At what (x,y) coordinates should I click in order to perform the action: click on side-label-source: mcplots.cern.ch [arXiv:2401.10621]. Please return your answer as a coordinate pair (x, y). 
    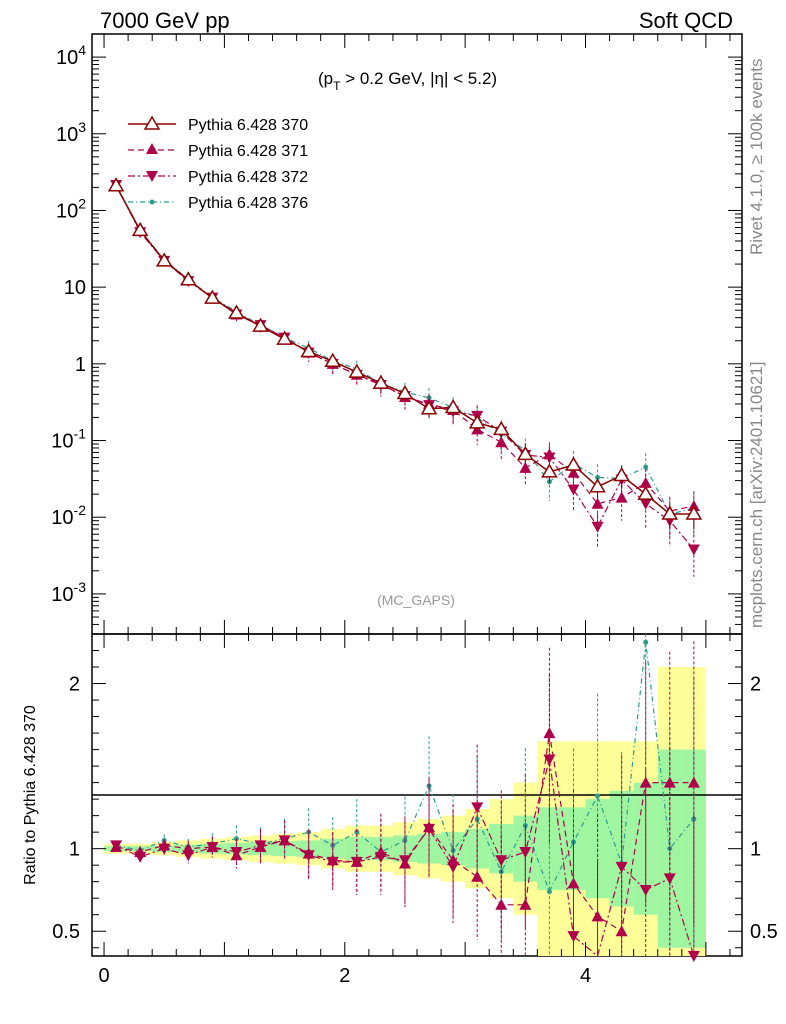
    Looking at the image, I should click on (756, 495).